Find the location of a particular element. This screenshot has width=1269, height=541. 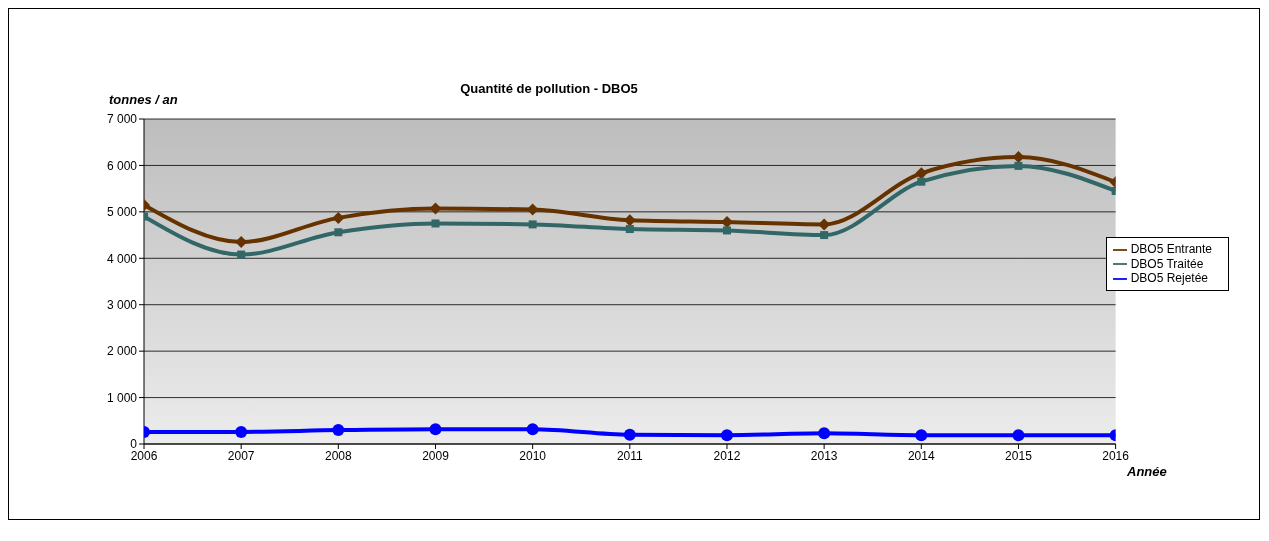

legend-label: DBO5 Rejetée is located at coordinates (1169, 278).